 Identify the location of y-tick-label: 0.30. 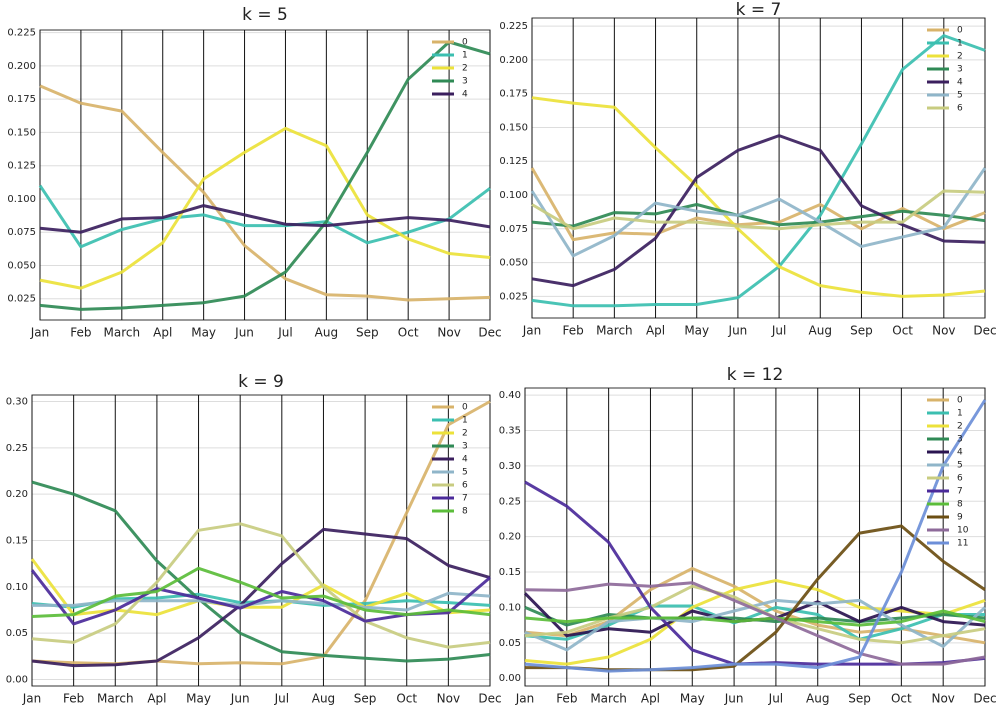
(510, 466).